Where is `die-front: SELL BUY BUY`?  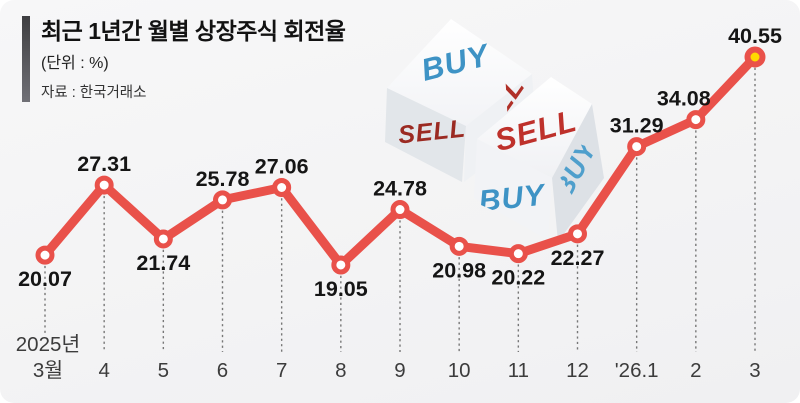 die-front: SELL BUY BUY is located at coordinates (539, 159).